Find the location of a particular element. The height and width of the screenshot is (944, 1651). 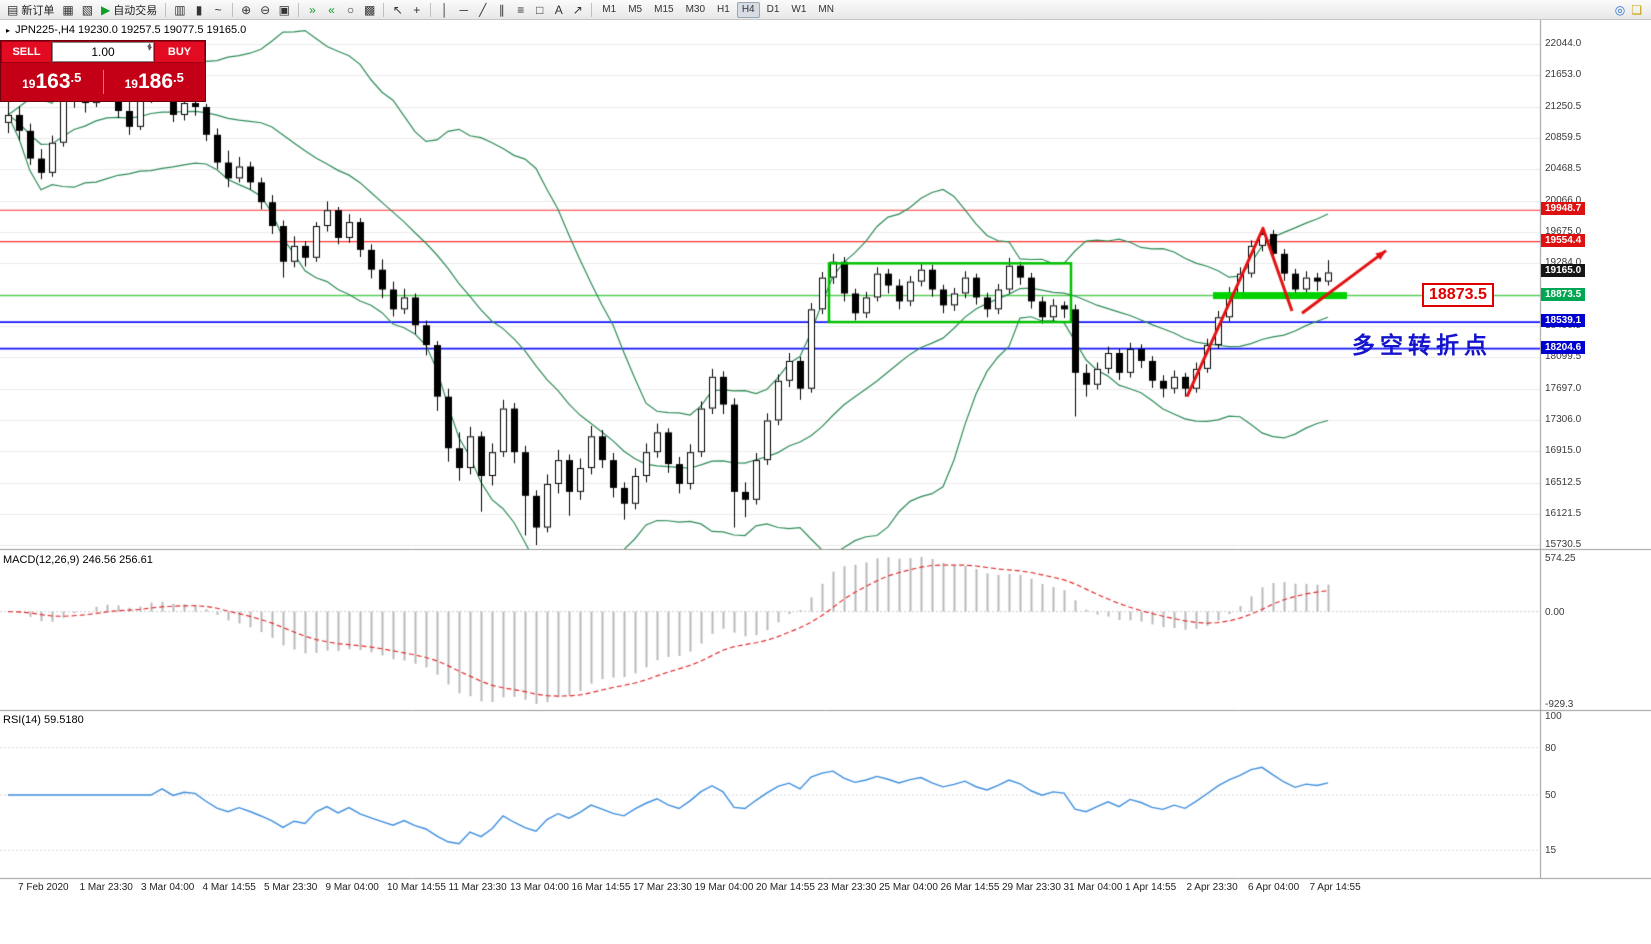

cursor-icon: ↖ is located at coordinates (397, 9).